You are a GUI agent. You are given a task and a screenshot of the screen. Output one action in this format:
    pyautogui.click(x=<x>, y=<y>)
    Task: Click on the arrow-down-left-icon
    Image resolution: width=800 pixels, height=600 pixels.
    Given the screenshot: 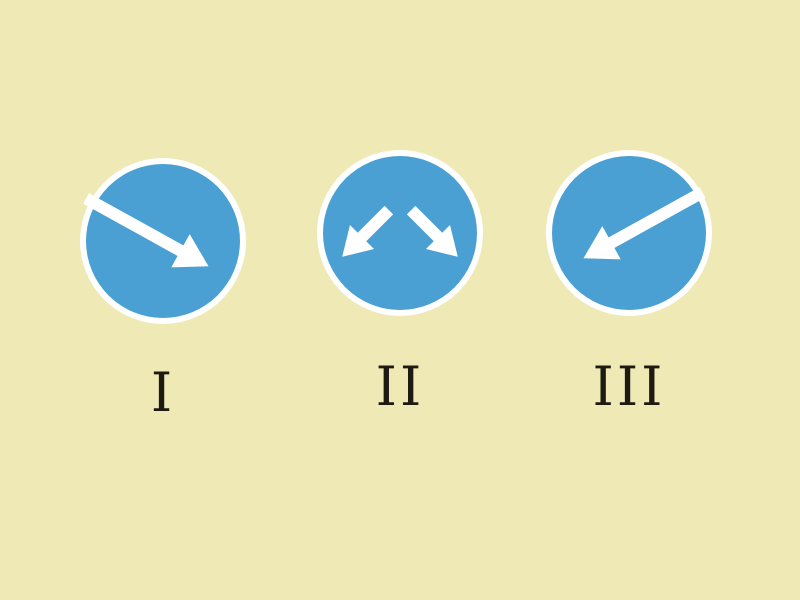 What is the action you would take?
    pyautogui.click(x=629, y=233)
    